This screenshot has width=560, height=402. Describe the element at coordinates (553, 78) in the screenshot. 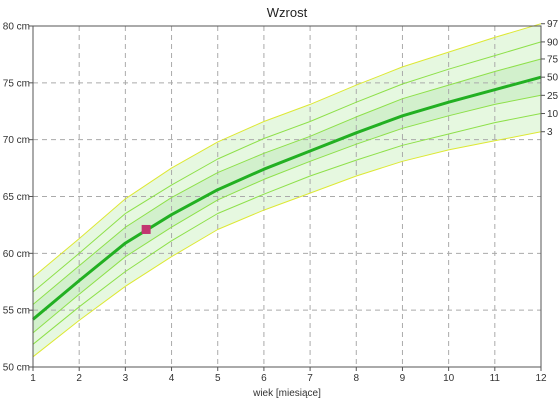

I see `percentile-label: 50` at that location.